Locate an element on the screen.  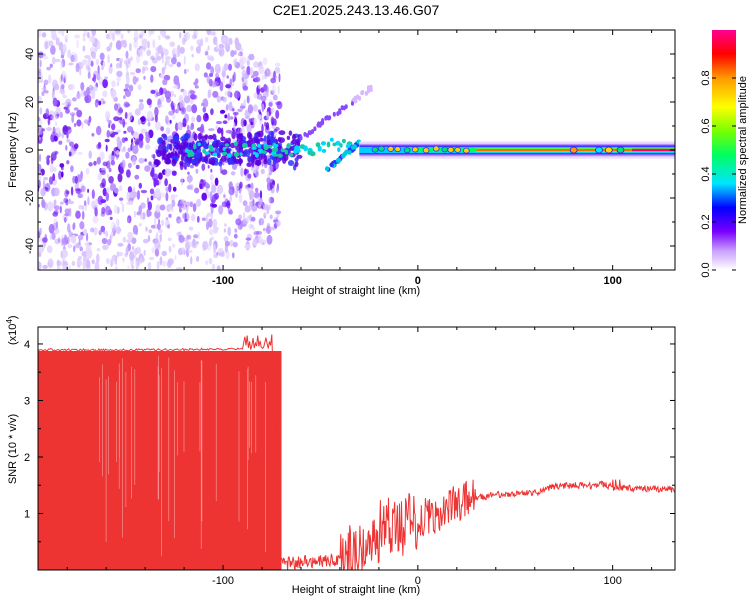
snr-ytick-label: 2 is located at coordinates (27, 458).